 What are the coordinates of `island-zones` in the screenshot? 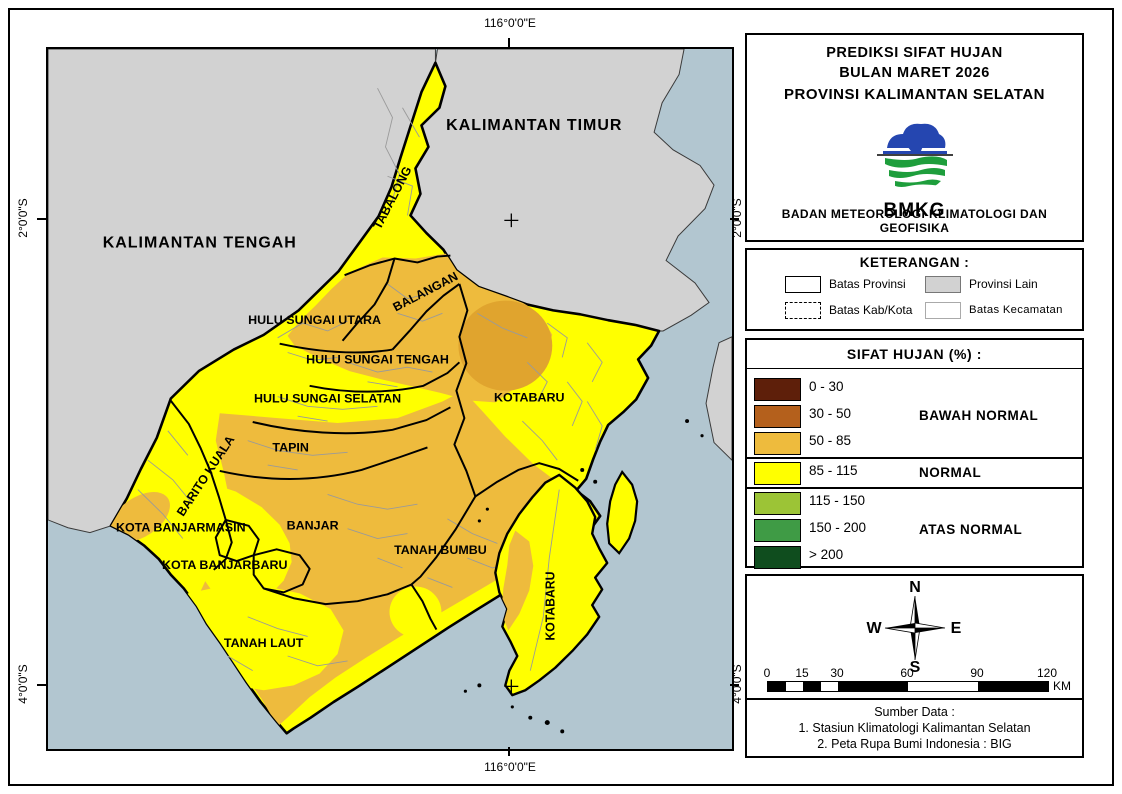 It's located at (530, 580).